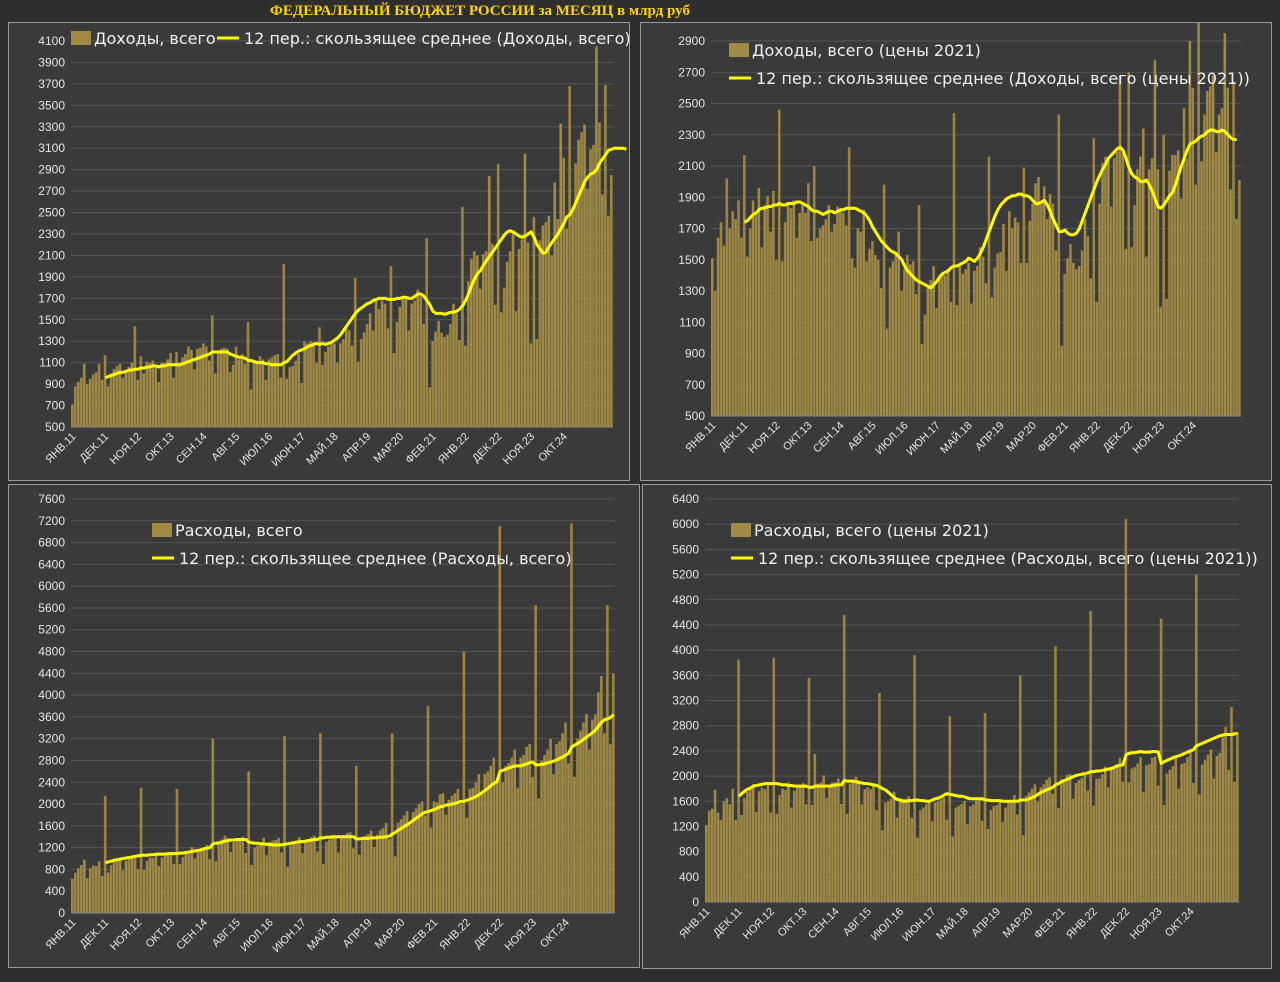 This screenshot has height=982, width=1280. I want to click on y-tick-label: 2000, so click(51, 804).